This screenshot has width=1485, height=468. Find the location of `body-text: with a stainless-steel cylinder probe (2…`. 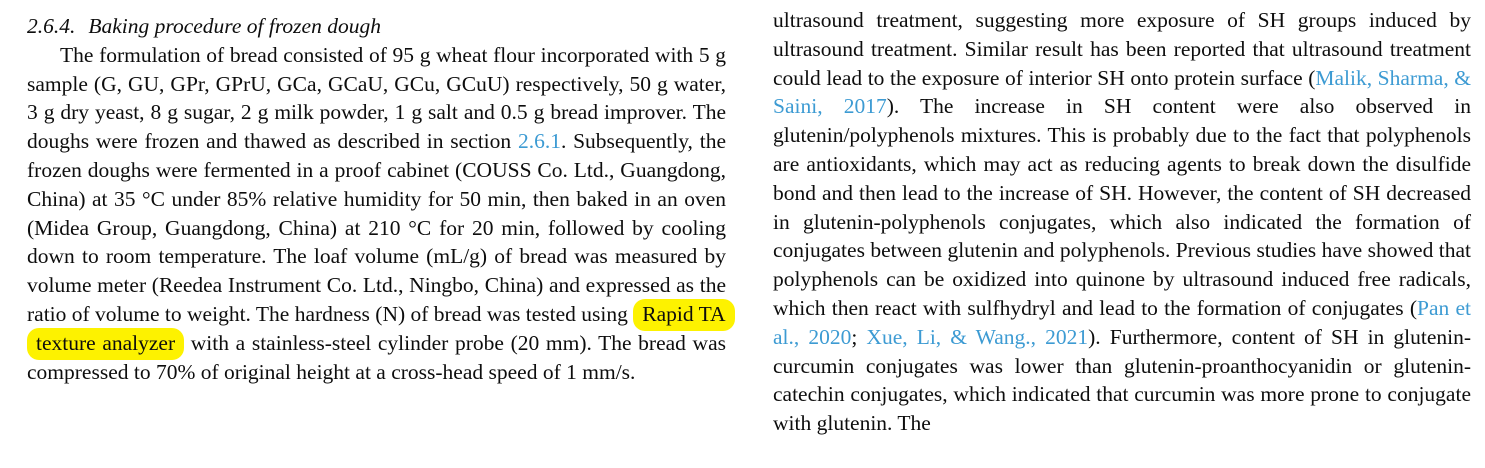

body-text: with a stainless-steel cylinder probe (2… is located at coordinates (376, 357).